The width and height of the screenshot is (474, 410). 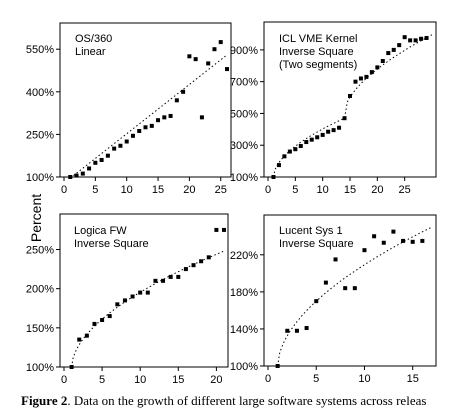 I want to click on panel-title: Logica FW, so click(x=100, y=231).